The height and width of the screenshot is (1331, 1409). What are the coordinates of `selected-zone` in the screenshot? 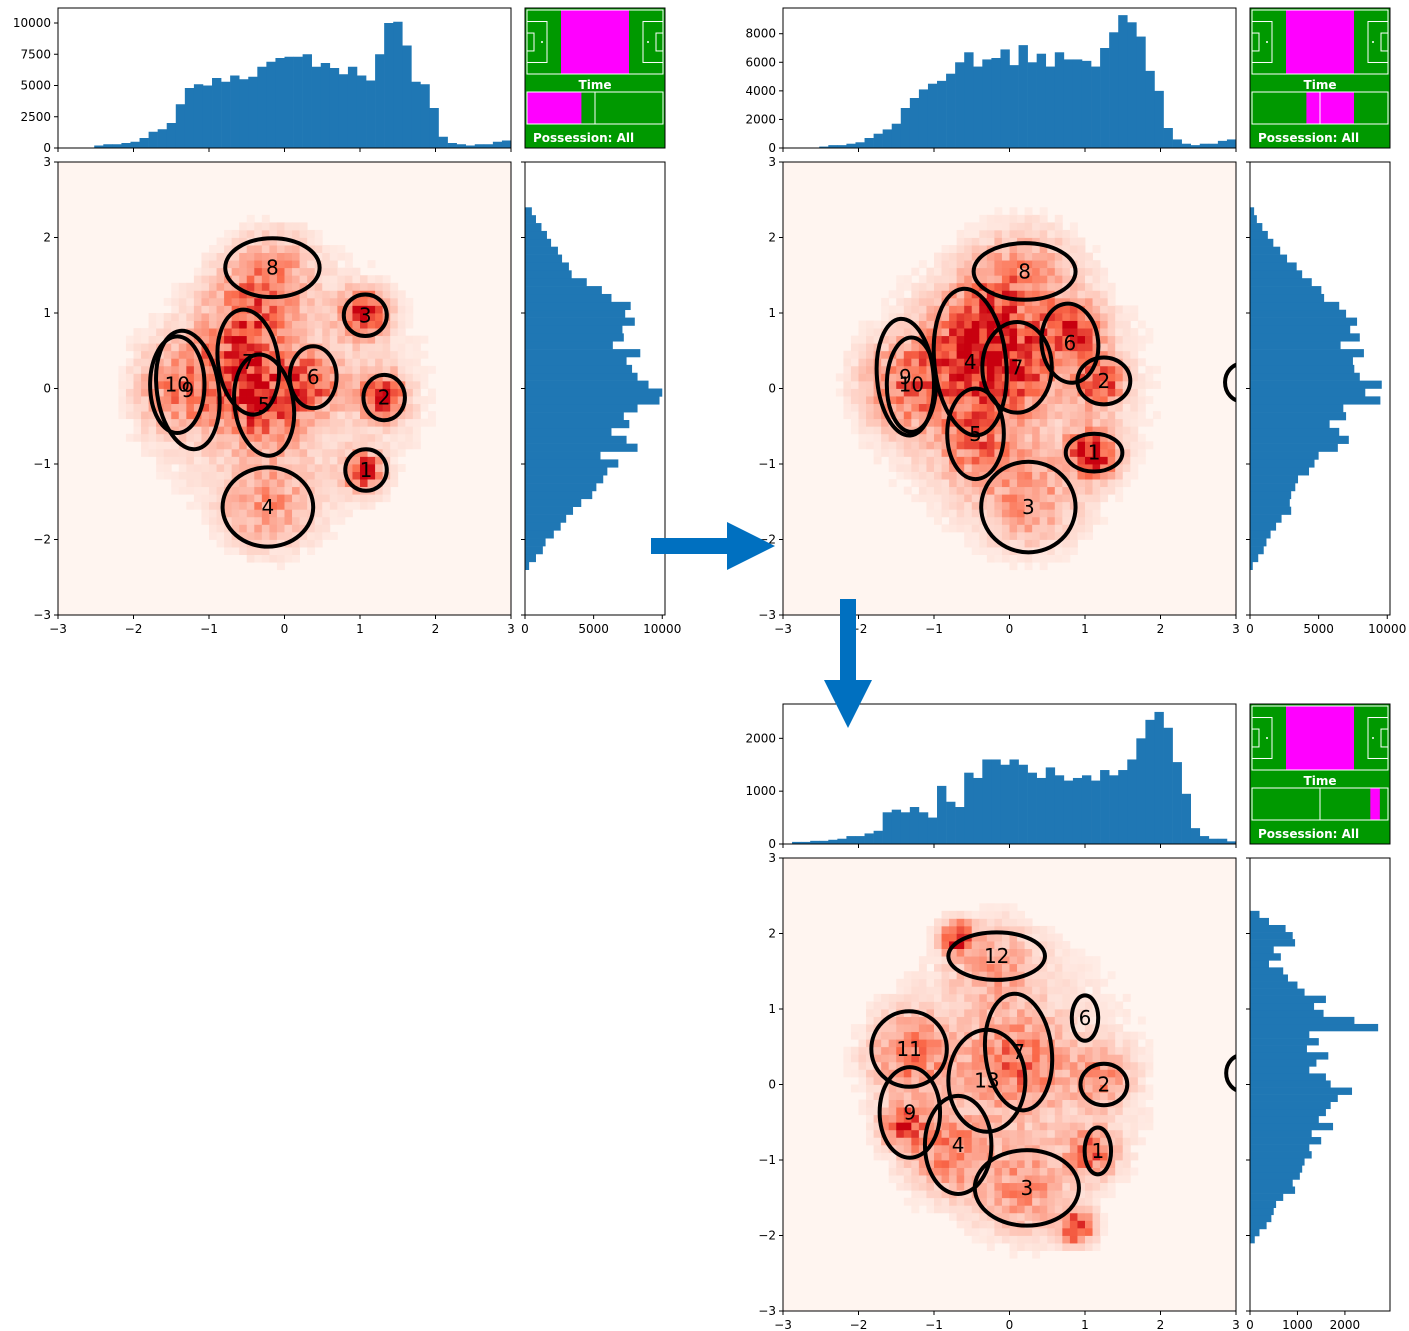 It's located at (1320, 42).